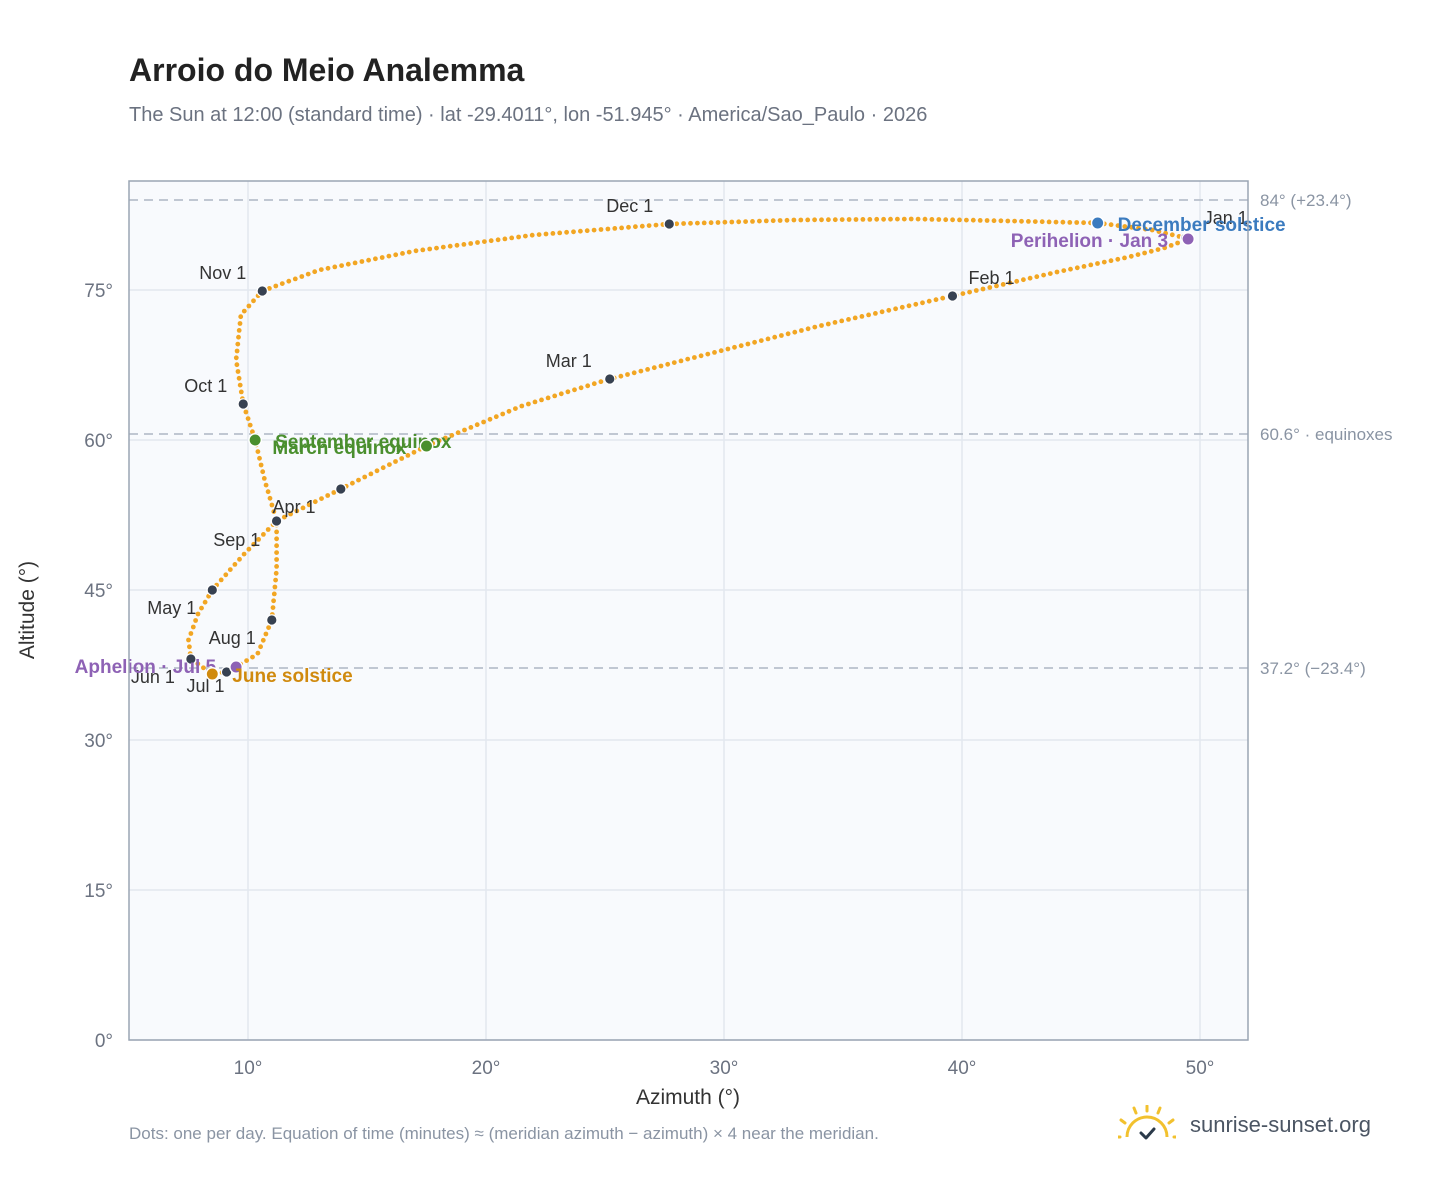 This screenshot has height=1188, width=1448. What do you see at coordinates (248, 1068) in the screenshot?
I see `x-tick-label: 10°` at bounding box center [248, 1068].